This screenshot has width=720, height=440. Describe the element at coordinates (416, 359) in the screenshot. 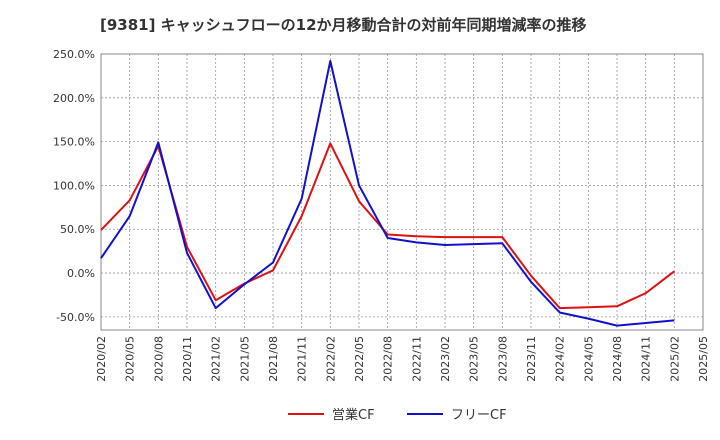

I see `x-tick-label: 2022/11` at that location.